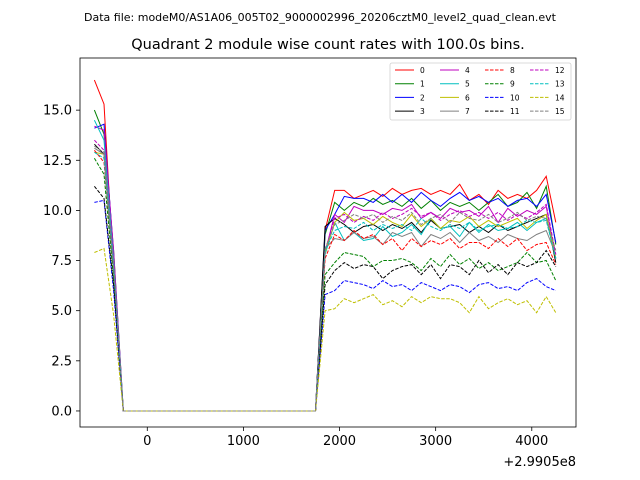 The width and height of the screenshot is (640, 480). Describe the element at coordinates (467, 70) in the screenshot. I see `legend-label-4: 4` at that location.